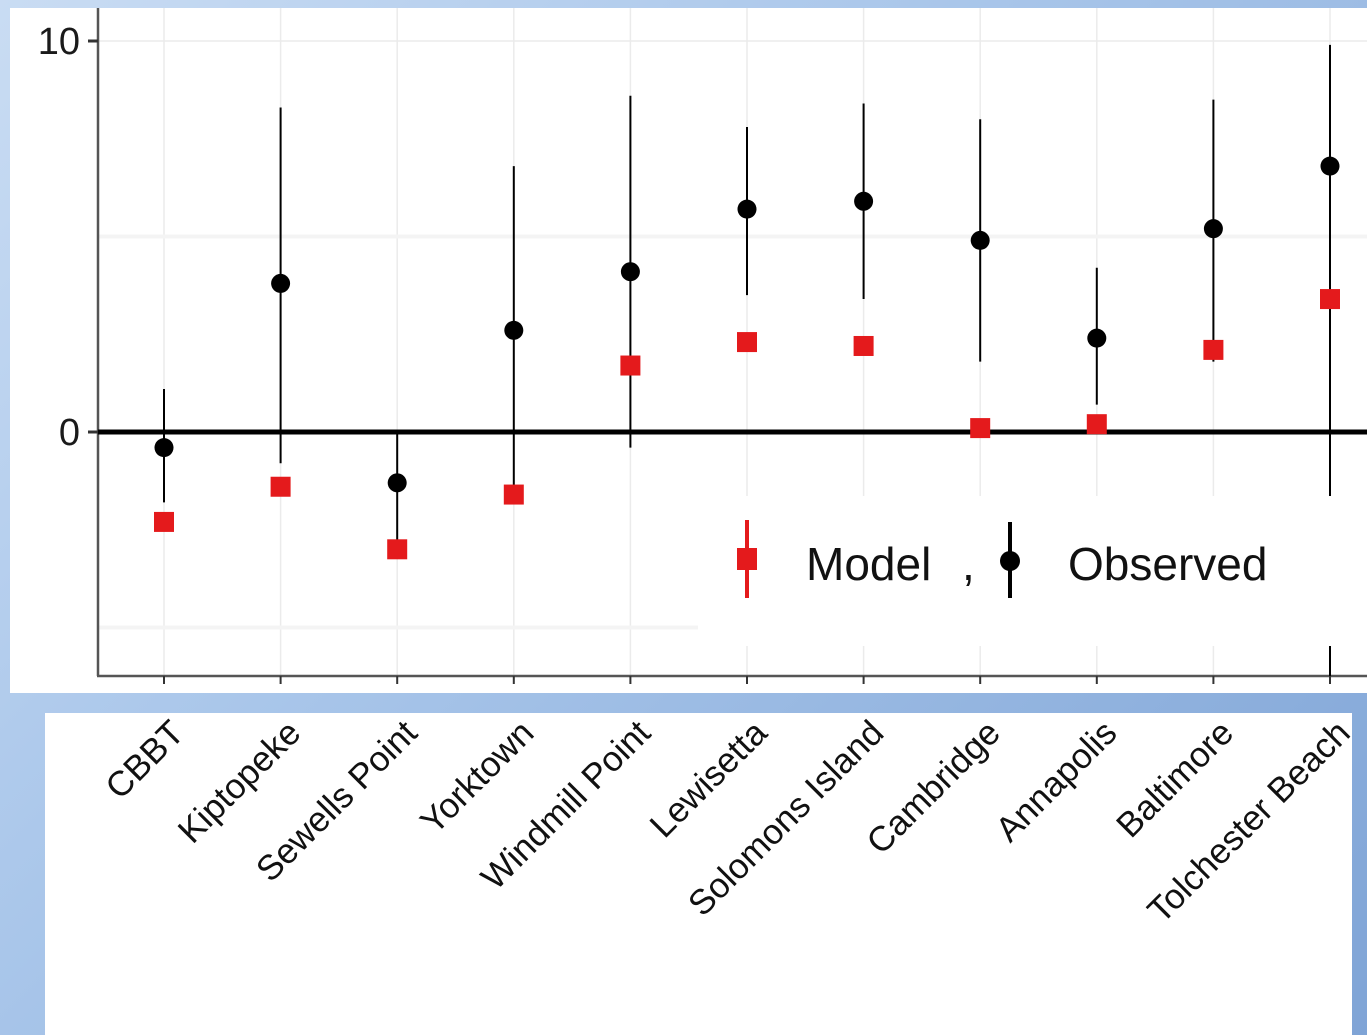  What do you see at coordinates (868, 564) in the screenshot?
I see `legend-model-label: Model` at bounding box center [868, 564].